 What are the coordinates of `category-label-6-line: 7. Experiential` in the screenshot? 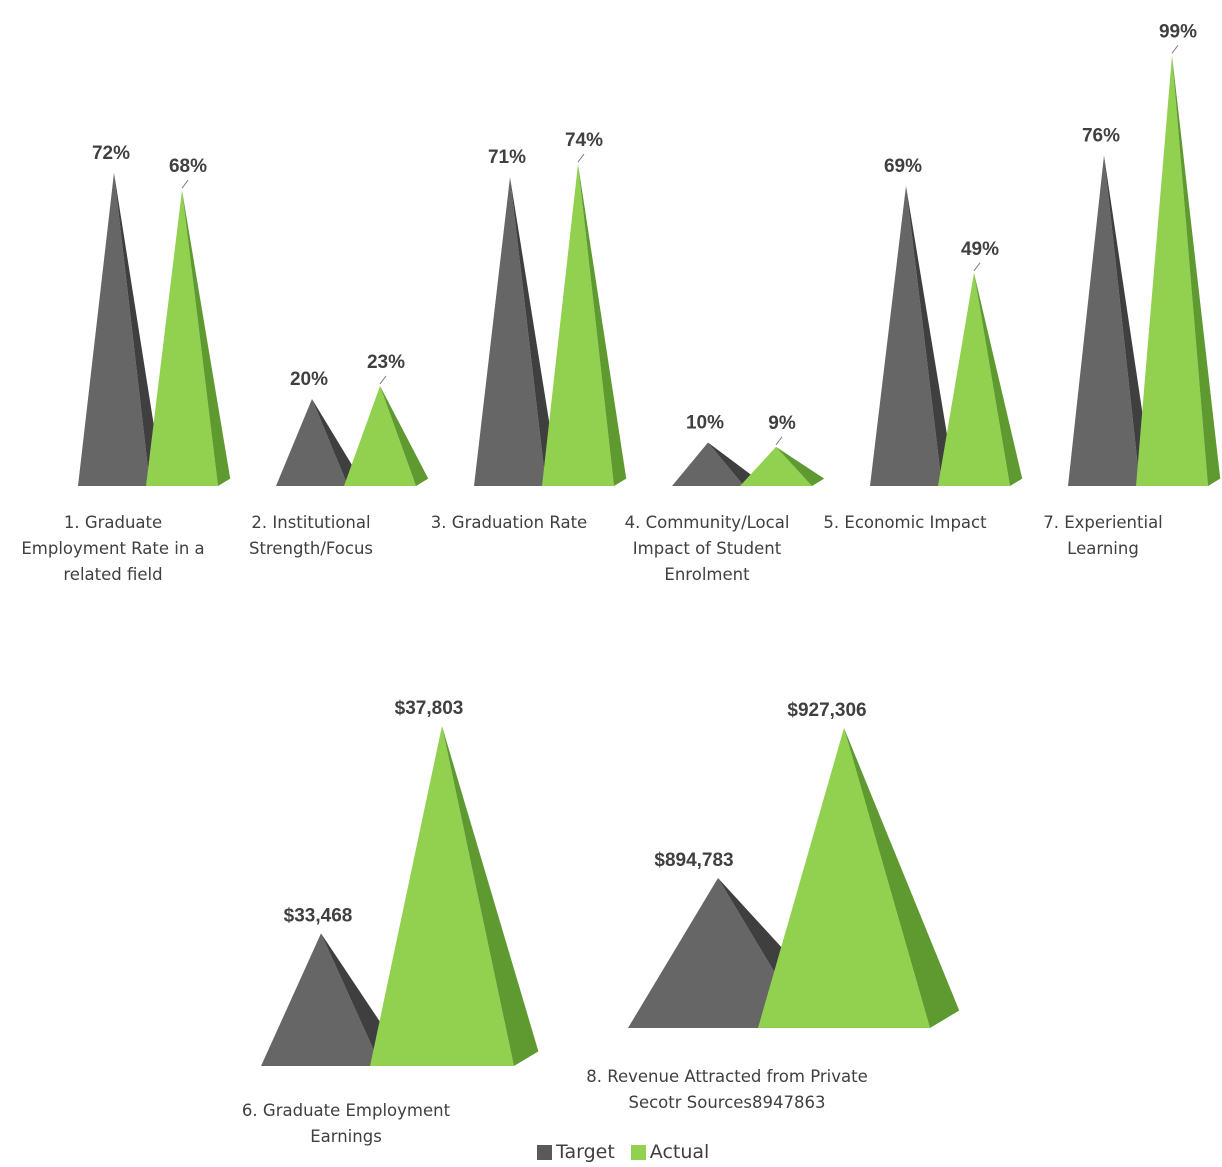 It's located at (1103, 522).